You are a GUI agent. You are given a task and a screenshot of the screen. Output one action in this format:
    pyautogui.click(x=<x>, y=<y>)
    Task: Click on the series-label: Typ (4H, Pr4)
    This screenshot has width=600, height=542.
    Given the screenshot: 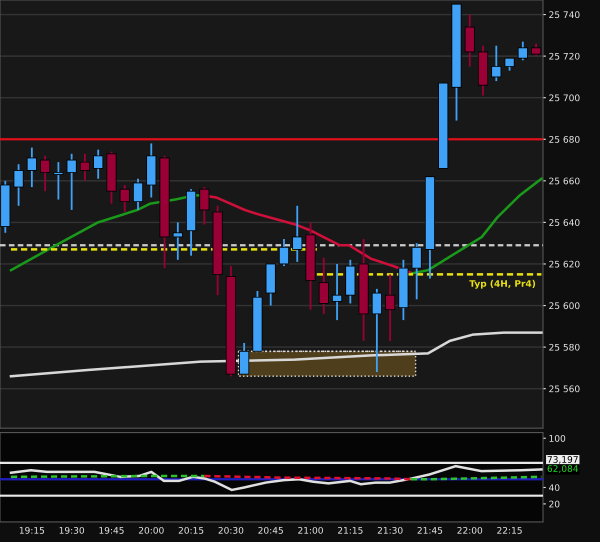 What is the action you would take?
    pyautogui.click(x=502, y=284)
    